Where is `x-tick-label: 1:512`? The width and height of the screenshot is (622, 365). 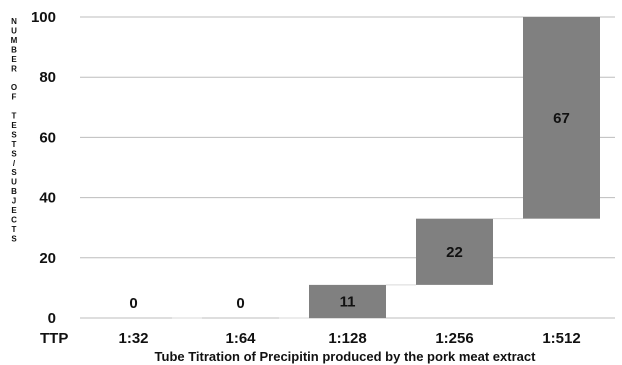 x-tick-label: 1:512 is located at coordinates (561, 338).